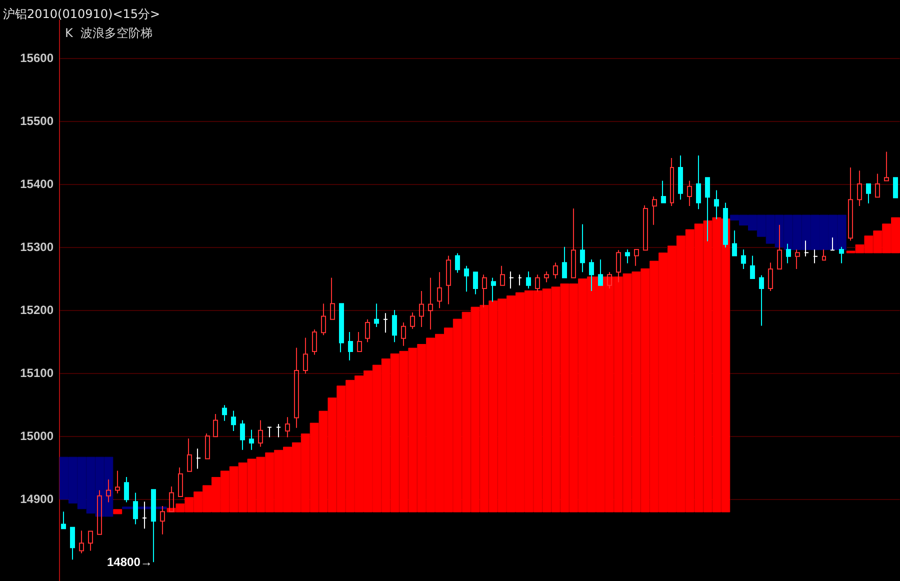 The width and height of the screenshot is (900, 581). What do you see at coordinates (37, 499) in the screenshot?
I see `y-tick-label: 14900` at bounding box center [37, 499].